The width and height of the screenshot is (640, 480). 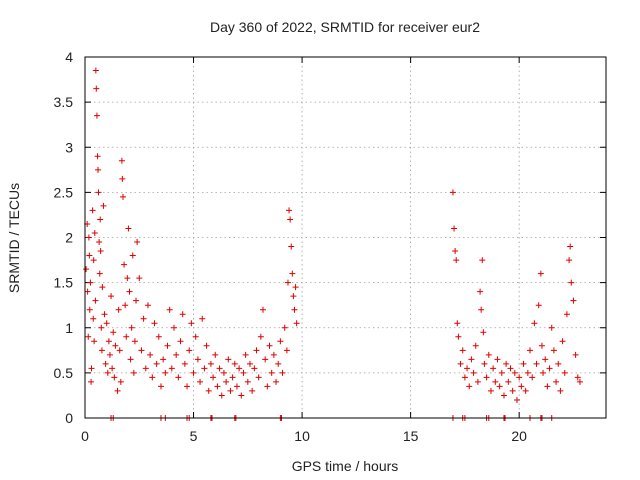 I want to click on y-tick-label: 0, so click(x=69, y=418).